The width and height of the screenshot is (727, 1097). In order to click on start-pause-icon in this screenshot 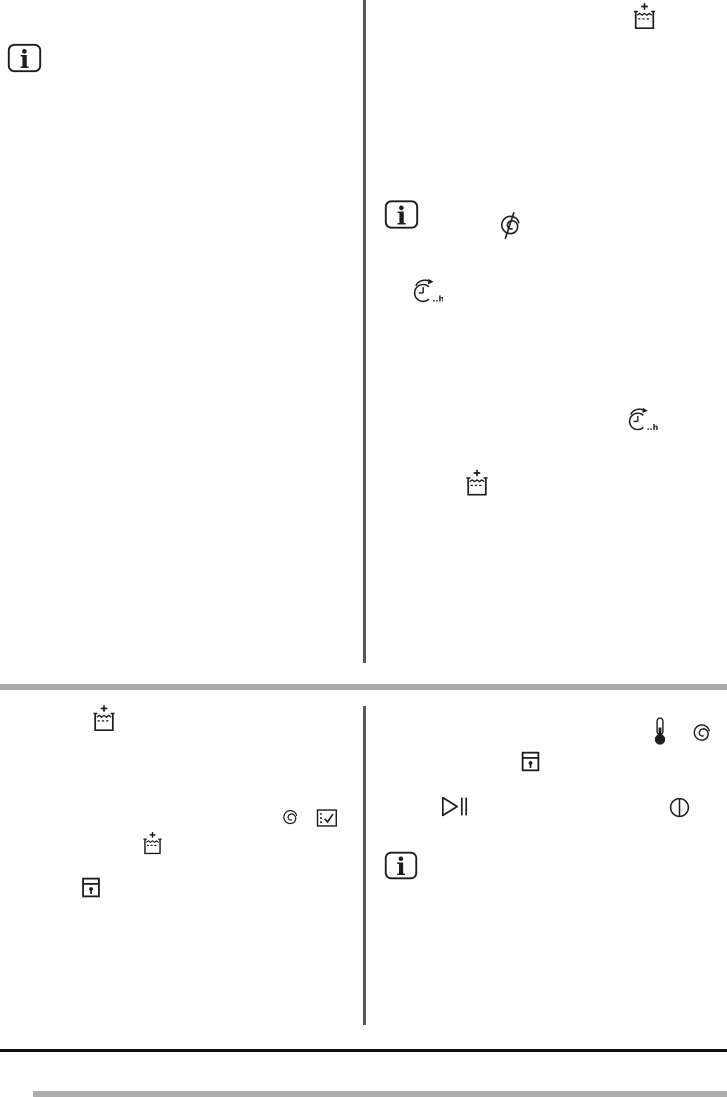, I will do `click(455, 806)`.